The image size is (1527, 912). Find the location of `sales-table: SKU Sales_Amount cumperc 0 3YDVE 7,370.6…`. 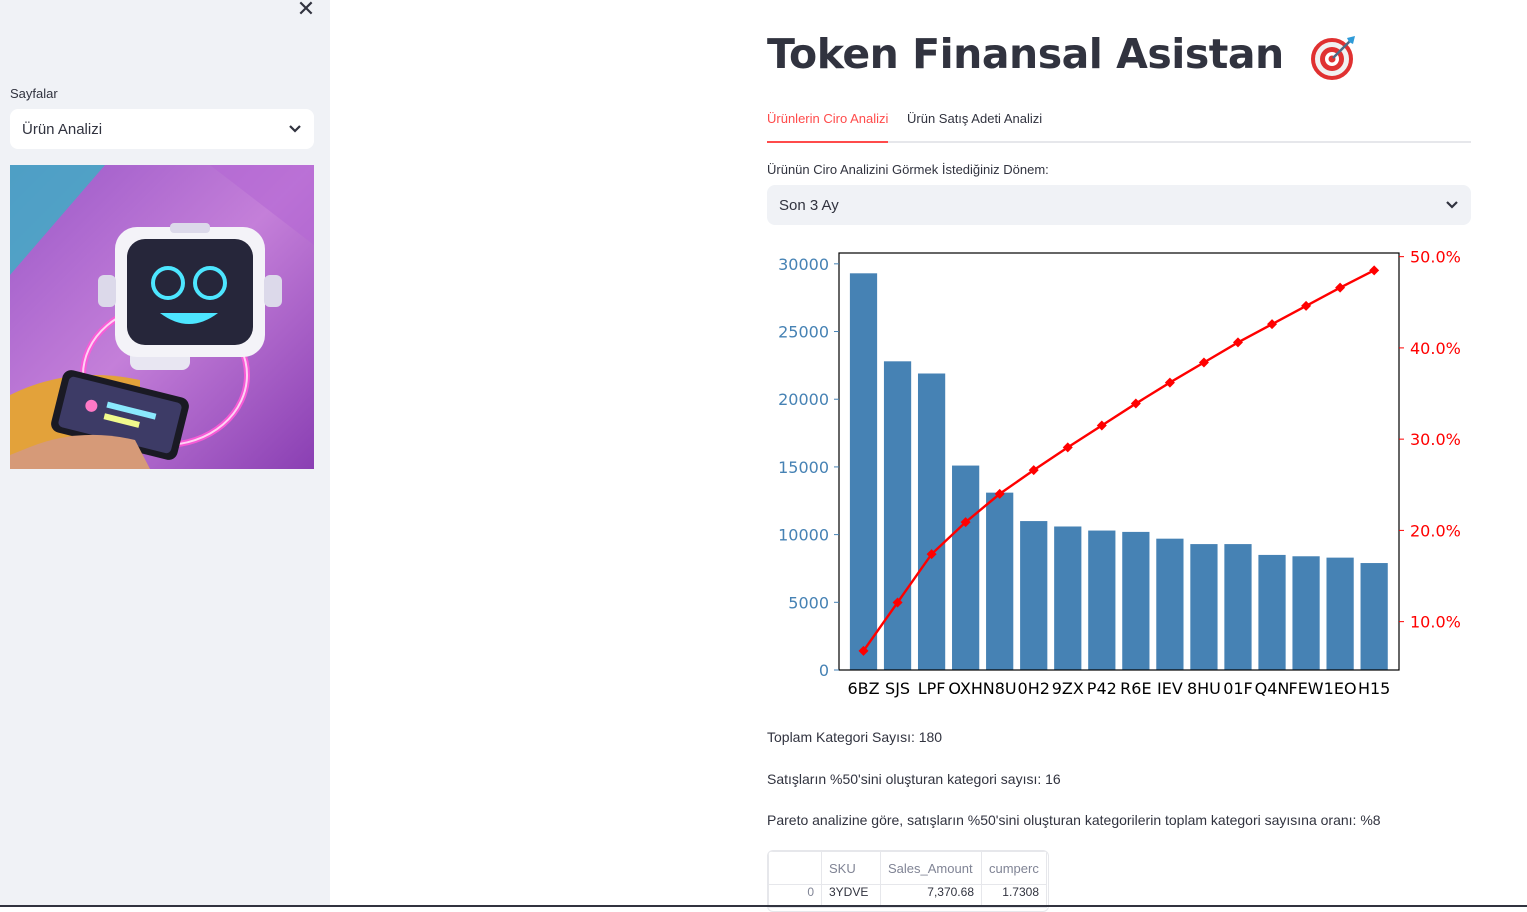

sales-table: SKU Sales_Amount cumperc 0 3YDVE 7,370.6… is located at coordinates (908, 881).